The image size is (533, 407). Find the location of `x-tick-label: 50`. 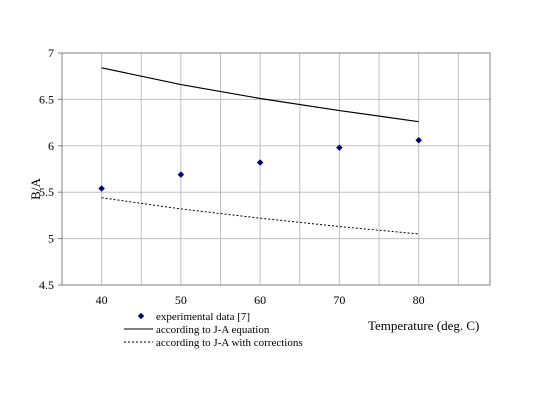

x-tick-label: 50 is located at coordinates (181, 300).